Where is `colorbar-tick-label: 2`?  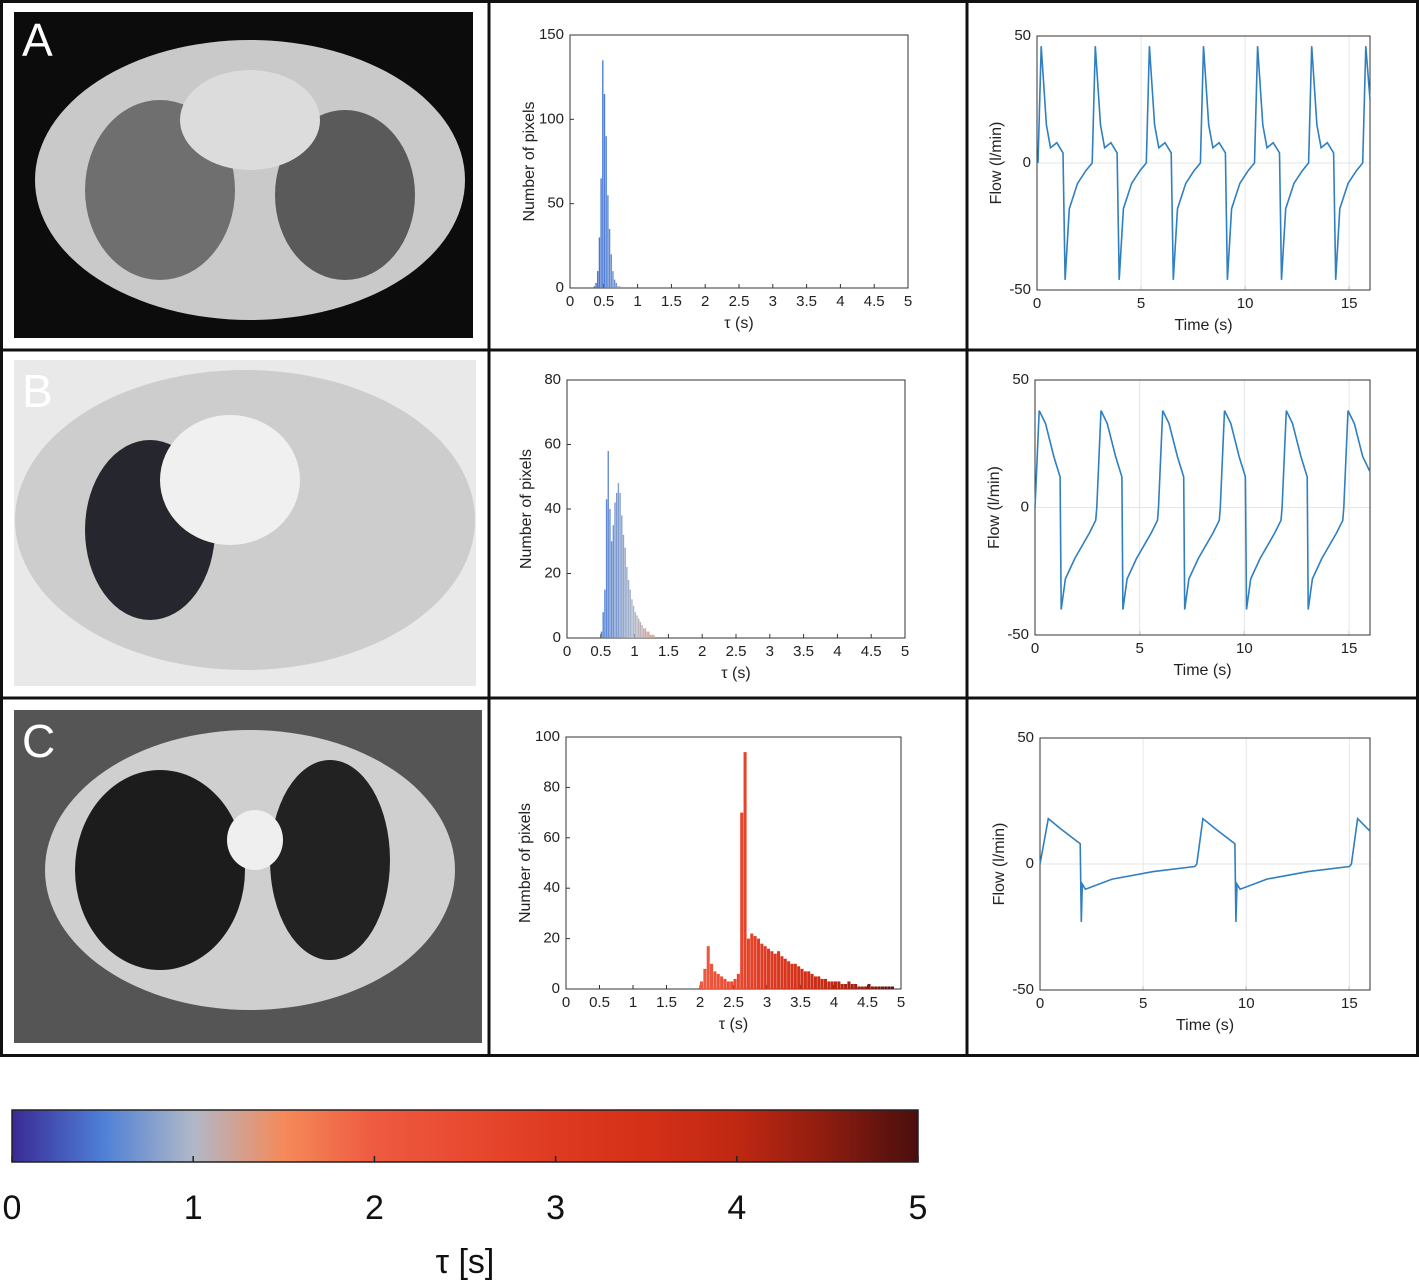 colorbar-tick-label: 2 is located at coordinates (374, 1208).